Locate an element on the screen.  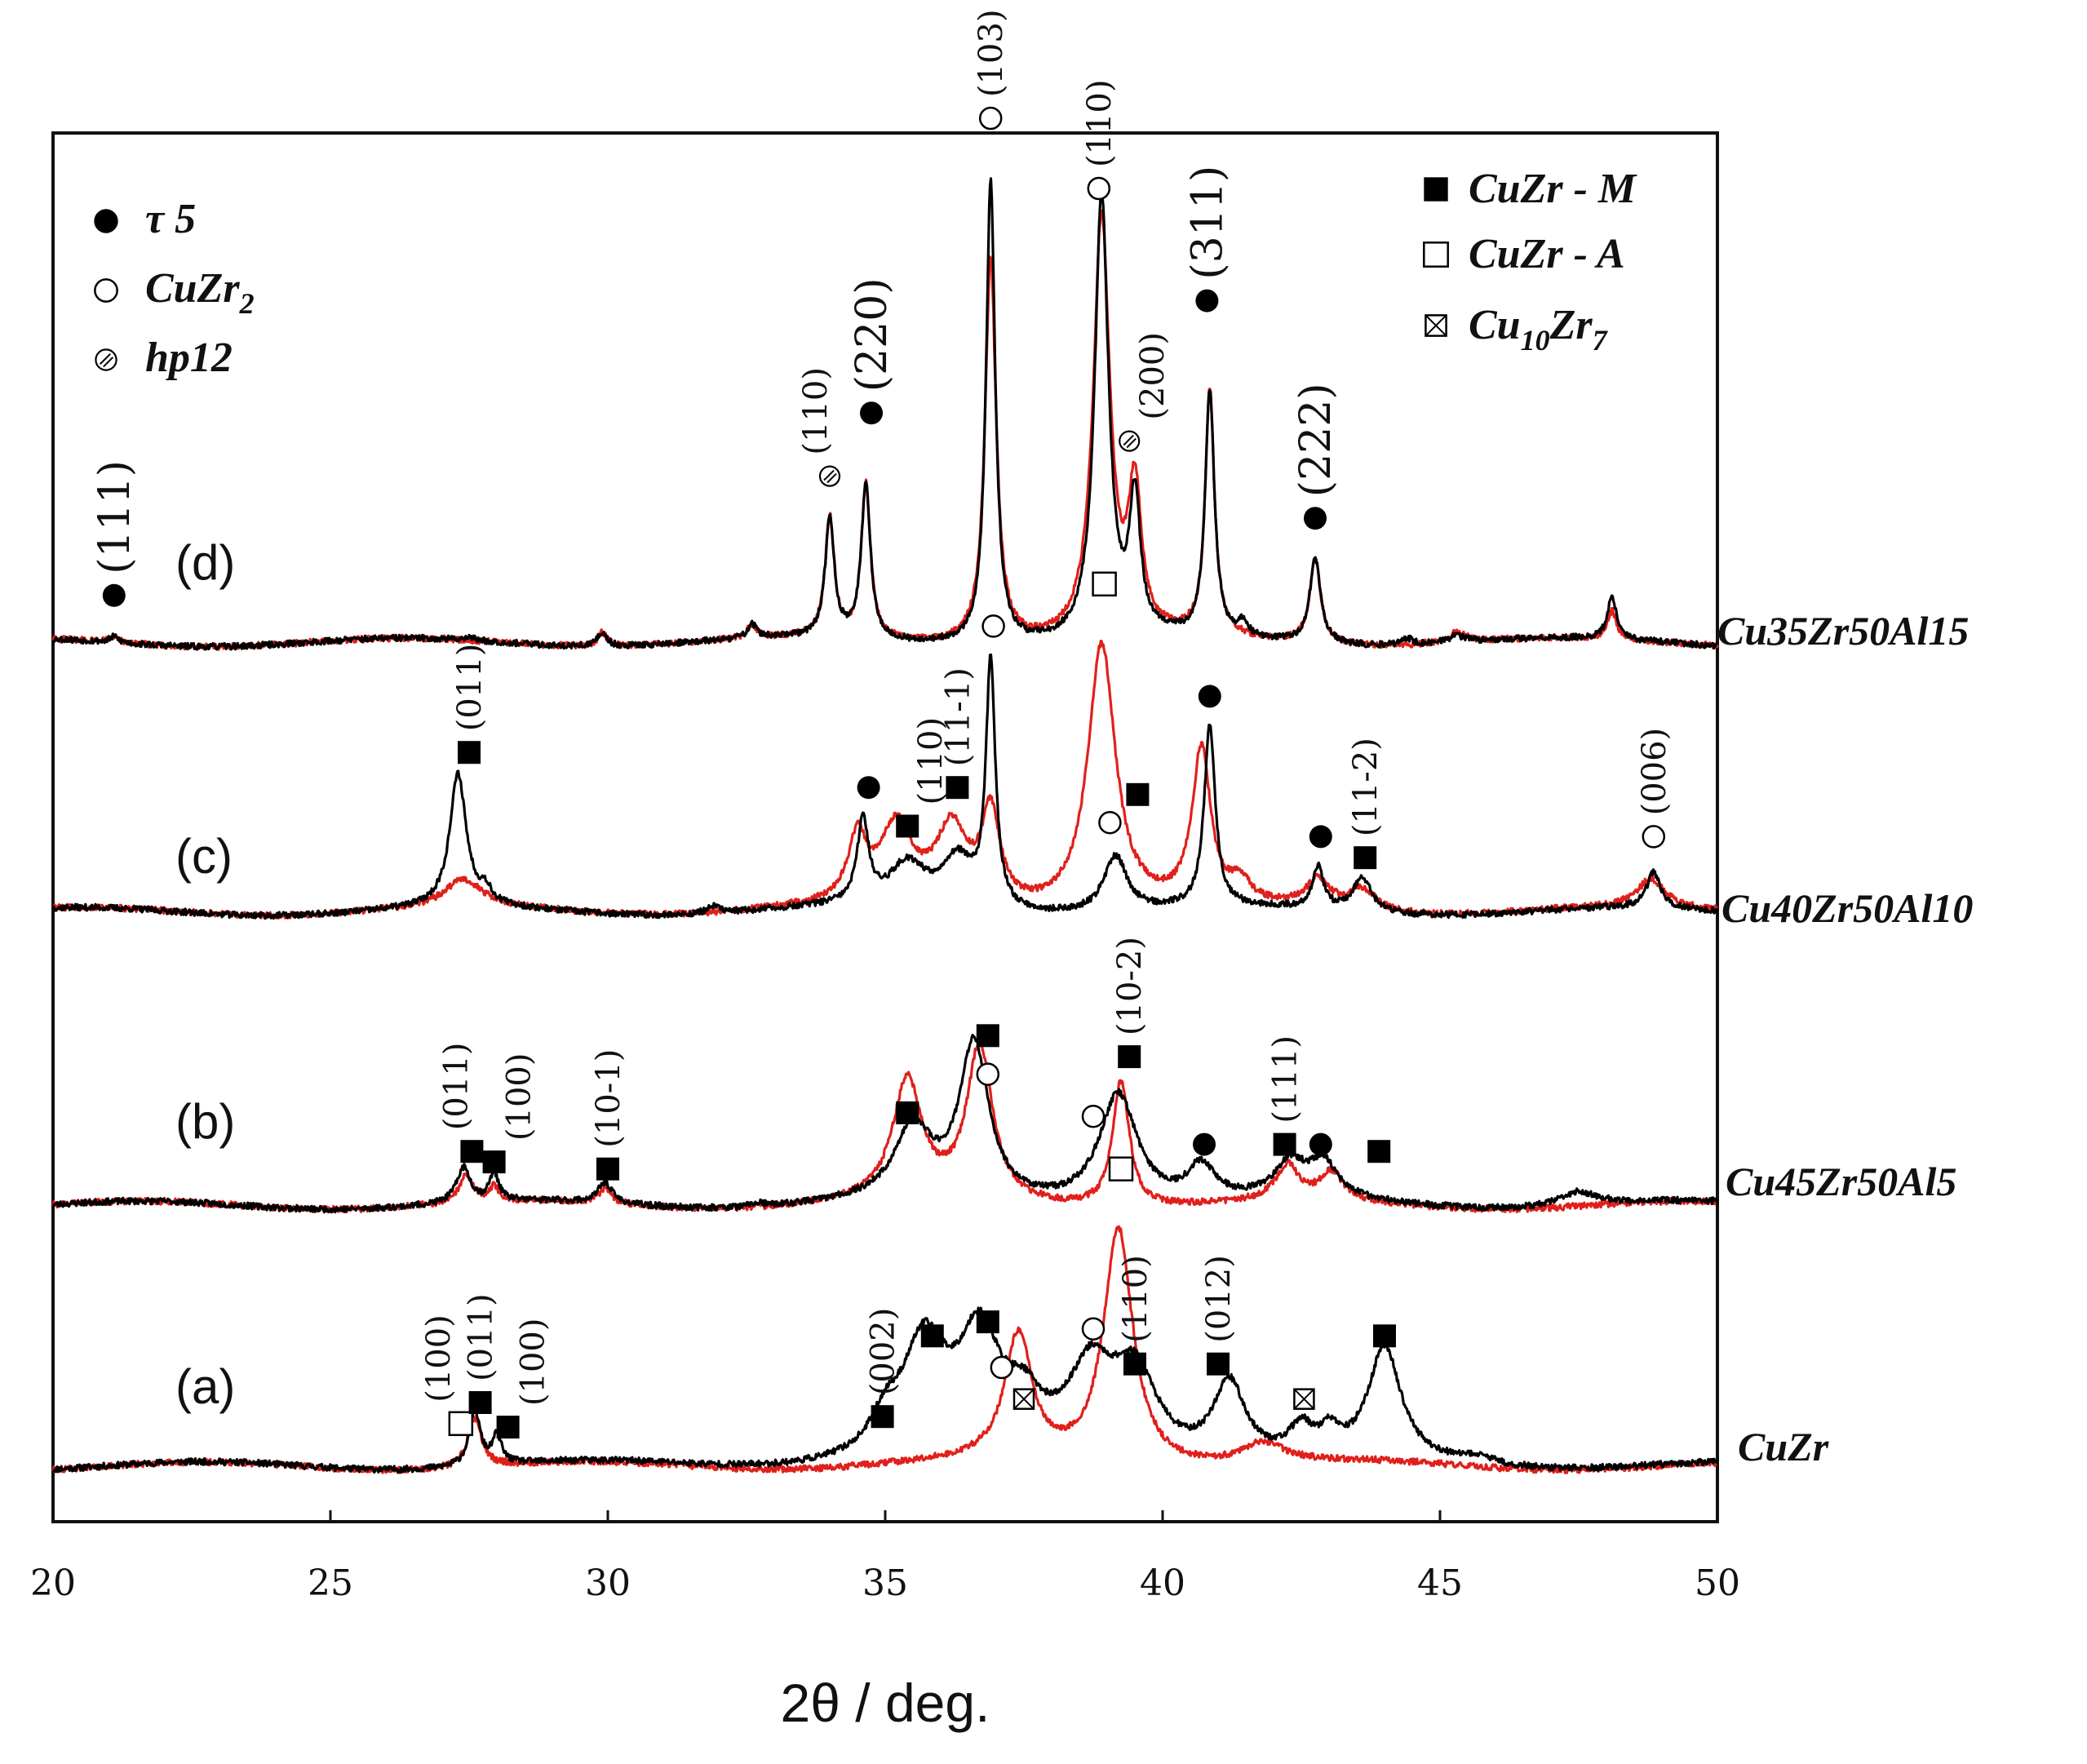
x-tick-label: 20 is located at coordinates (53, 1583).